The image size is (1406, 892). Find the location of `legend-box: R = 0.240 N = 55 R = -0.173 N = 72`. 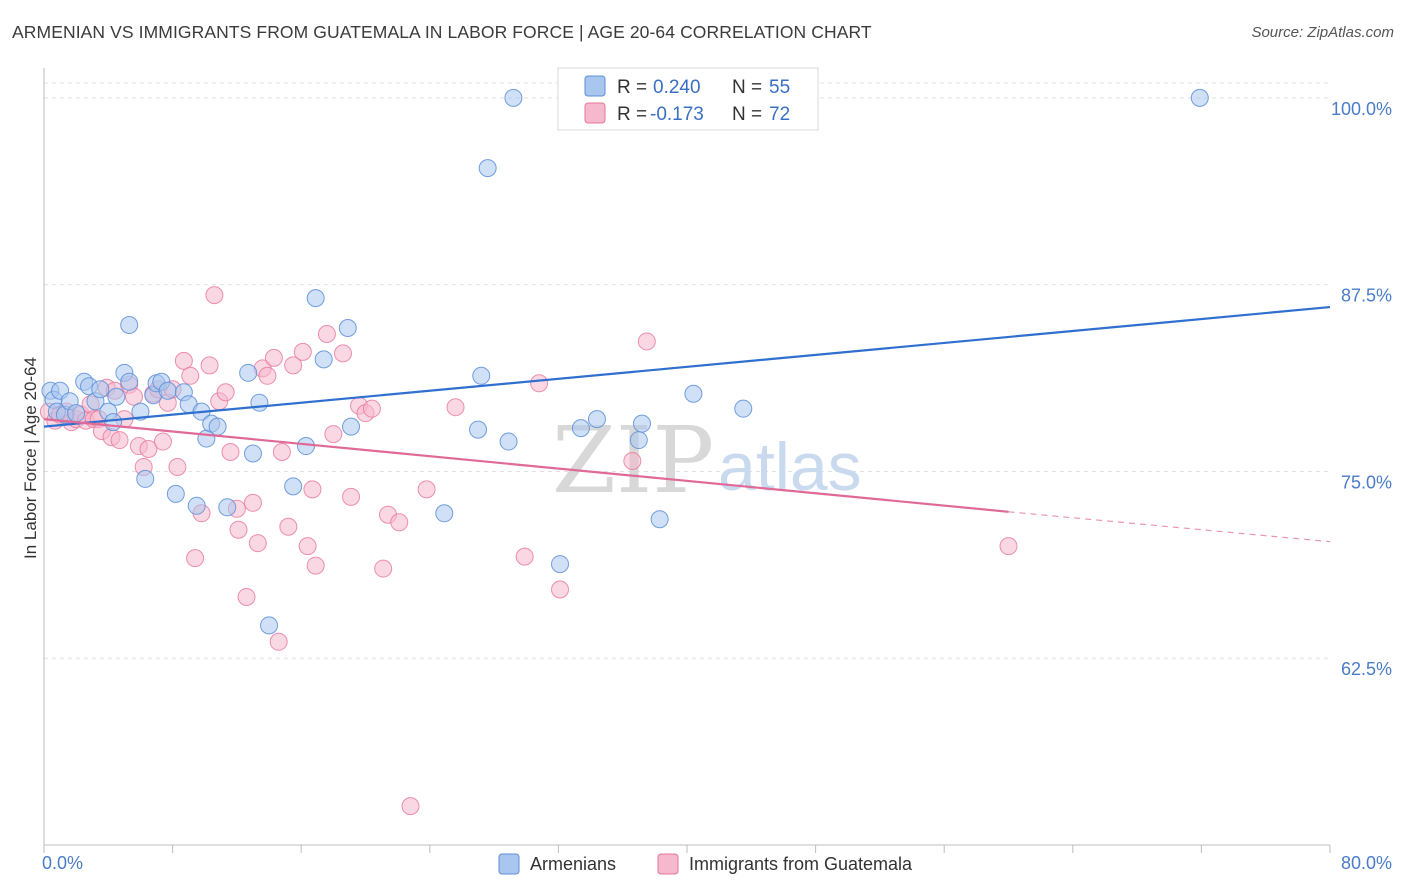

legend-box: R = 0.240 N = 55 R = -0.173 N = 72 is located at coordinates (688, 99).